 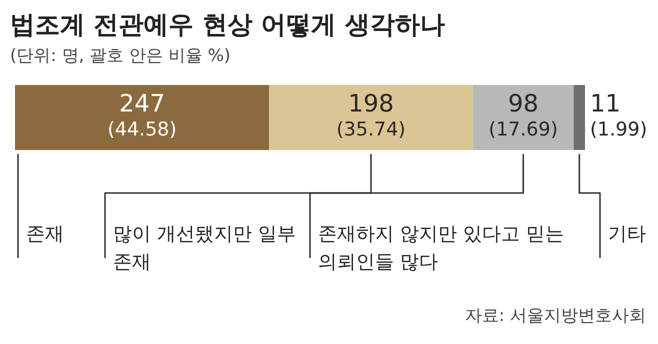 What do you see at coordinates (45, 234) in the screenshot?
I see `text: 존재` at bounding box center [45, 234].